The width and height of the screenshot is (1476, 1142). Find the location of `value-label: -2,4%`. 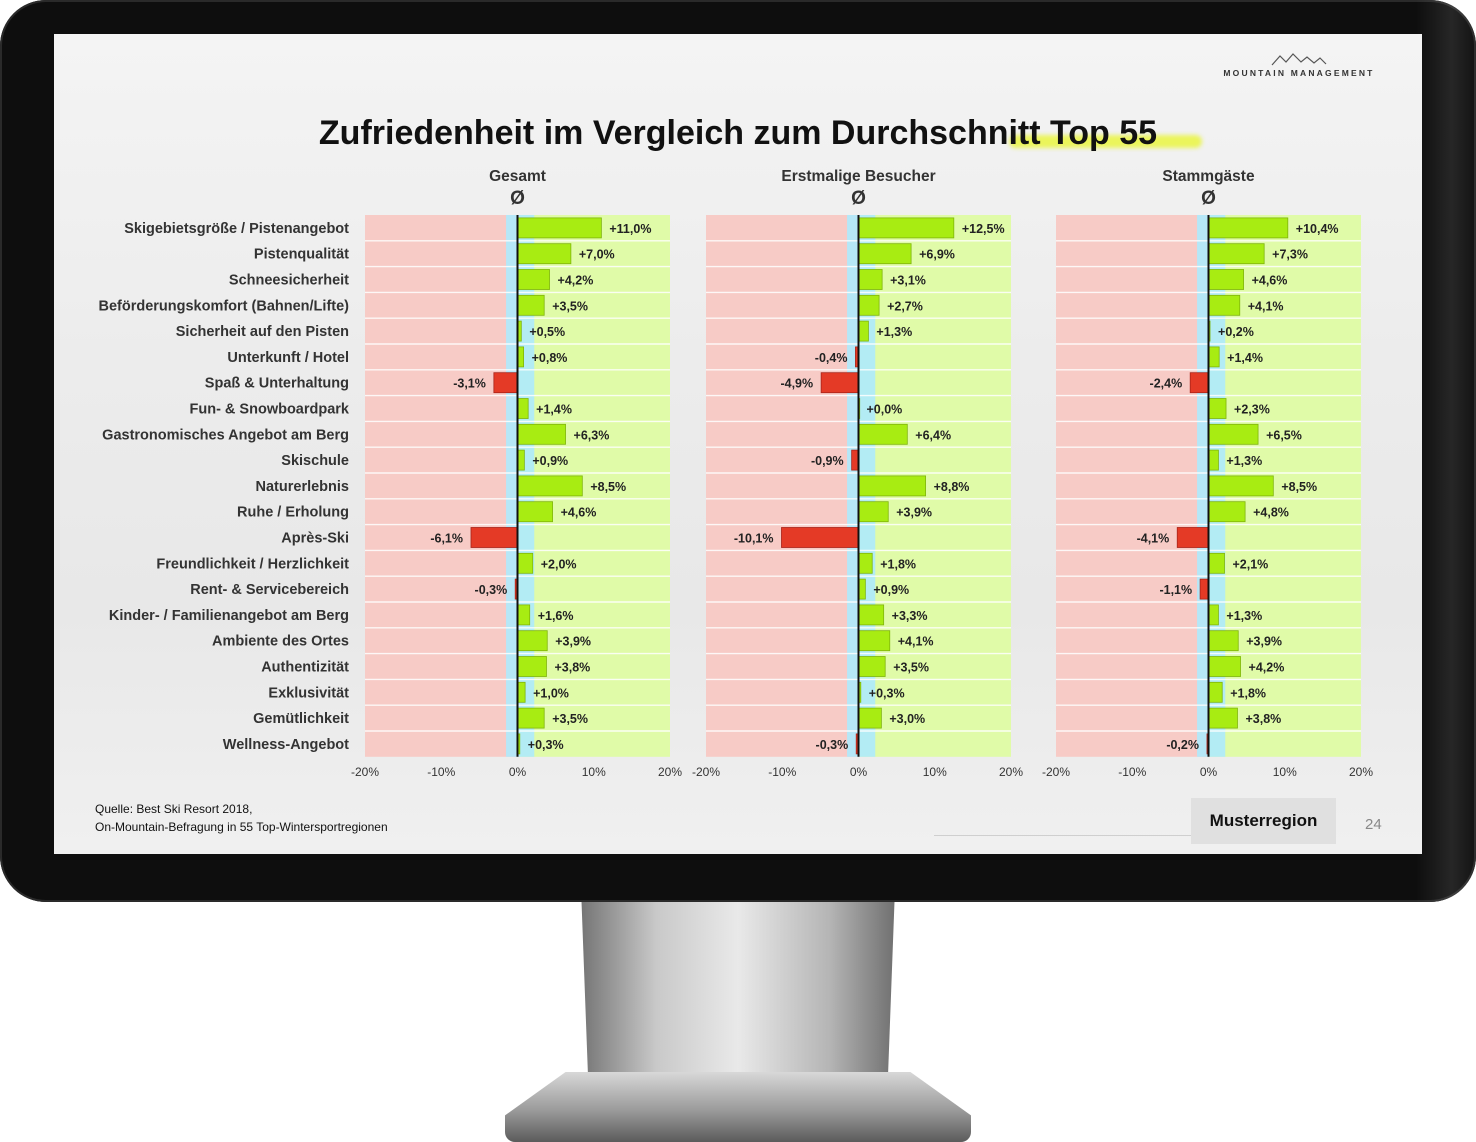

value-label: -2,4% is located at coordinates (1166, 384).